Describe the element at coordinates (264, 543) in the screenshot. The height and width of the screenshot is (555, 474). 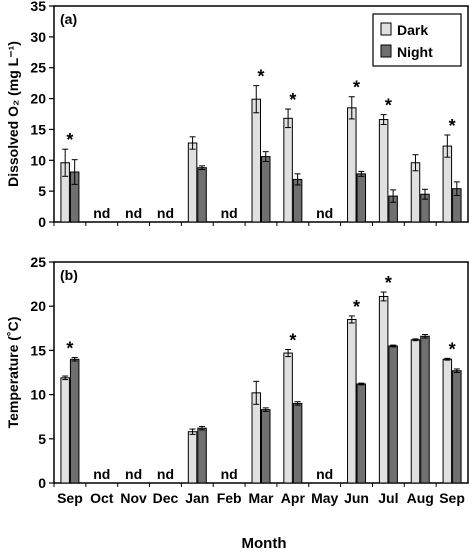
I see `x-axis-title: Month` at that location.